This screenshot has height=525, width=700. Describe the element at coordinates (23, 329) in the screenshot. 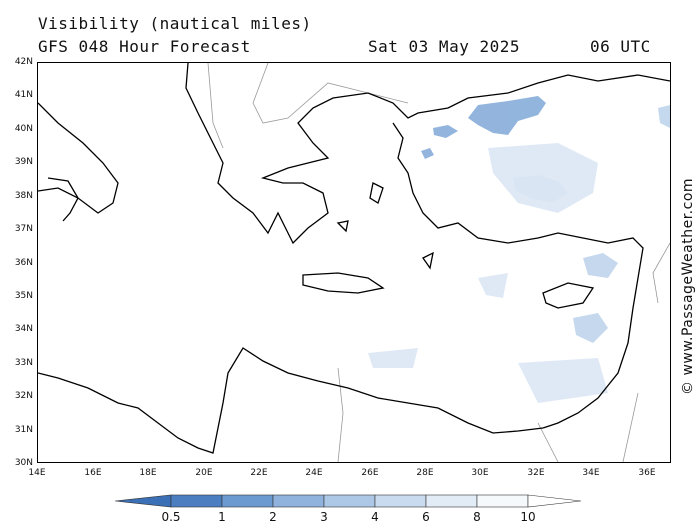

I see `lat-label: 34N` at that location.